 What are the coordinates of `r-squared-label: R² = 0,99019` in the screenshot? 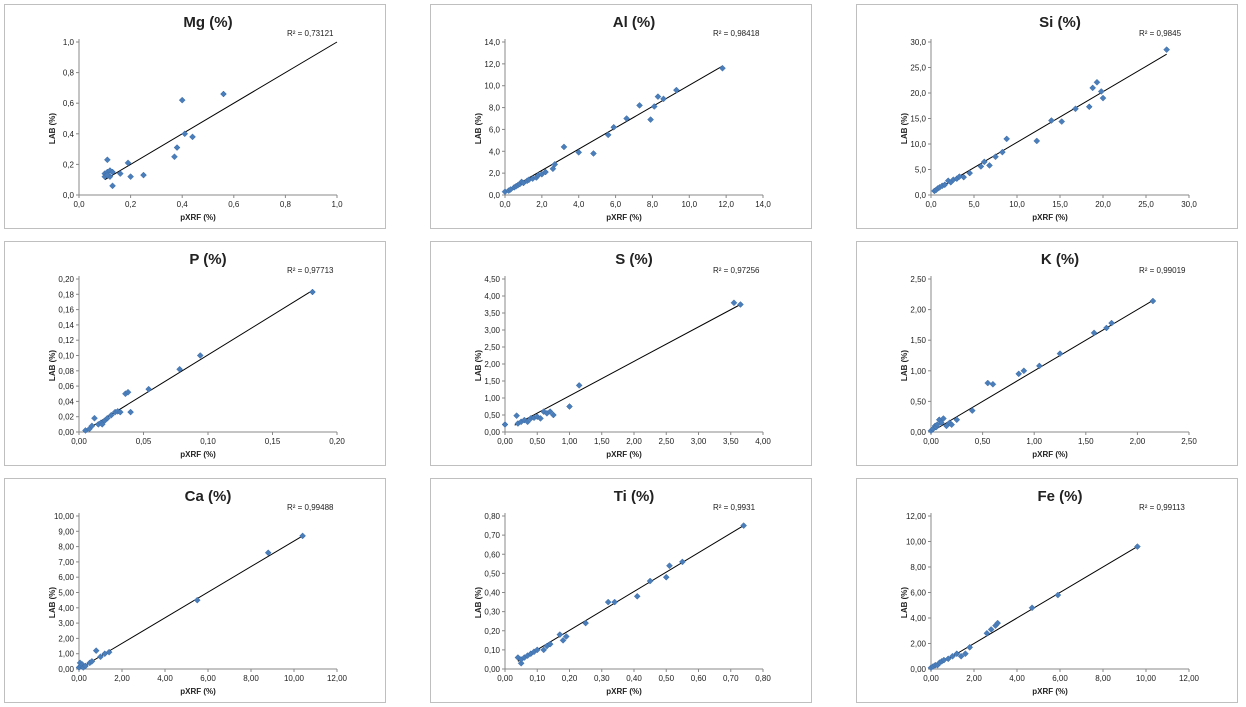 It's located at (1162, 270).